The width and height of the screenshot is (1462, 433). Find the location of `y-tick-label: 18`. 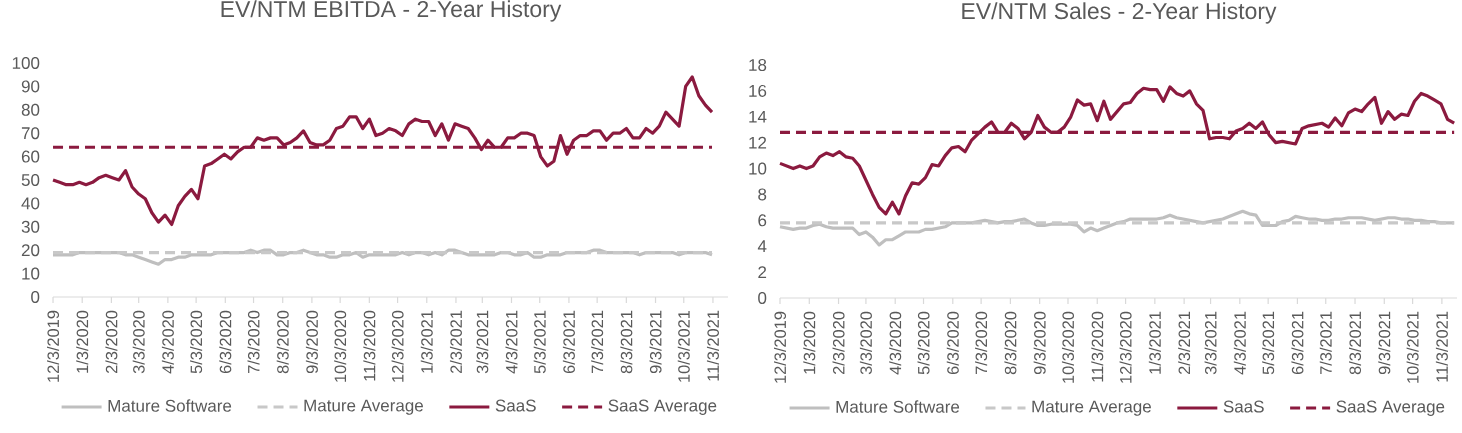

y-tick-label: 18 is located at coordinates (758, 64).